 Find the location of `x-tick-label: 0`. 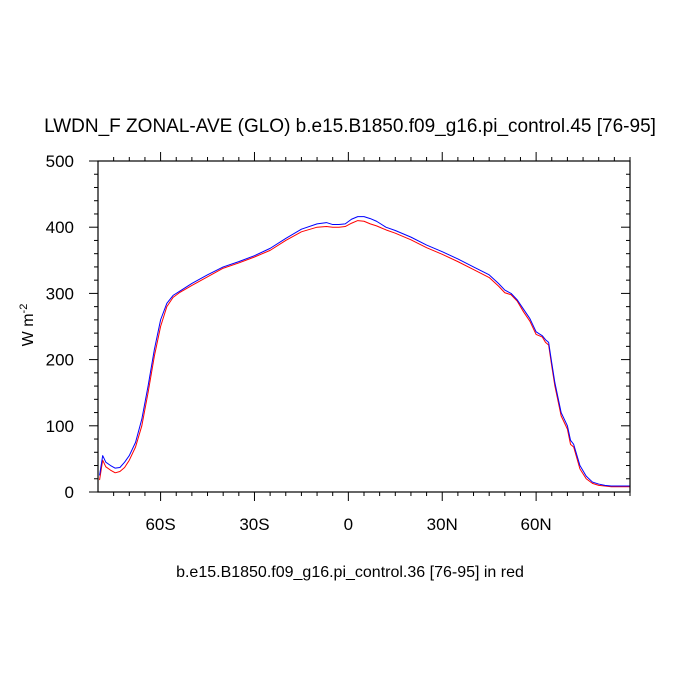

x-tick-label: 0 is located at coordinates (348, 524).